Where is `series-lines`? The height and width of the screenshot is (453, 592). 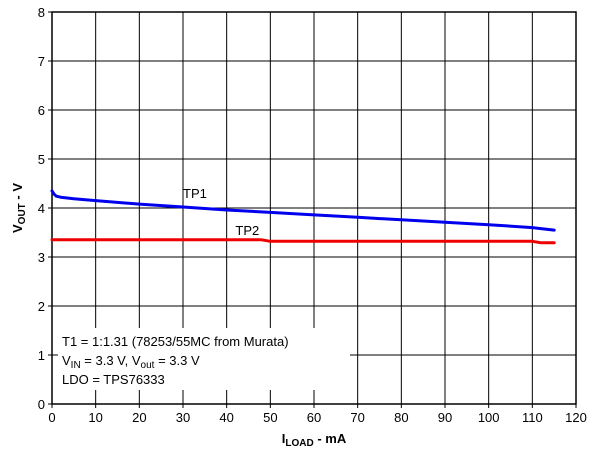
series-lines is located at coordinates (303, 217).